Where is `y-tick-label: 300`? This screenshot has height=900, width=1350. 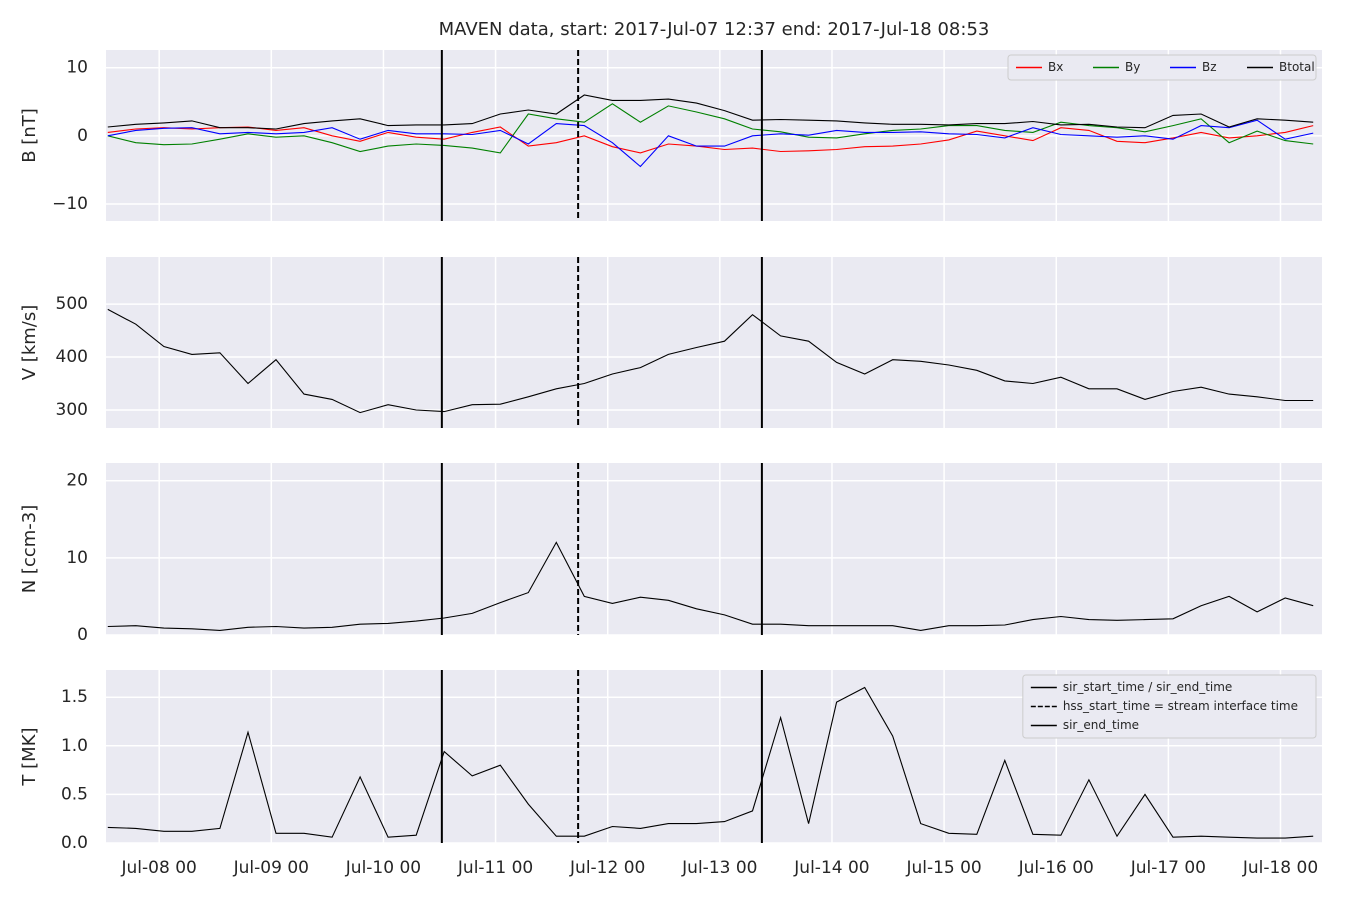
y-tick-label: 300 is located at coordinates (72, 410).